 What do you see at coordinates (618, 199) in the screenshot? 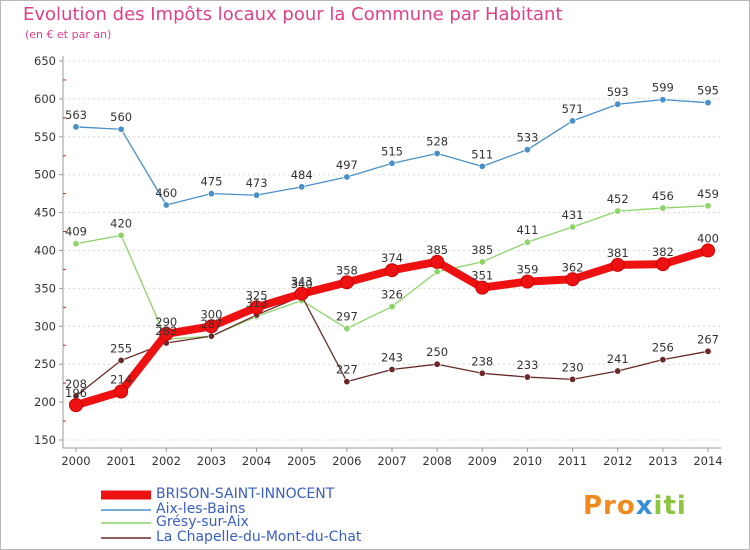
I see `data-label-gresy: 452` at bounding box center [618, 199].